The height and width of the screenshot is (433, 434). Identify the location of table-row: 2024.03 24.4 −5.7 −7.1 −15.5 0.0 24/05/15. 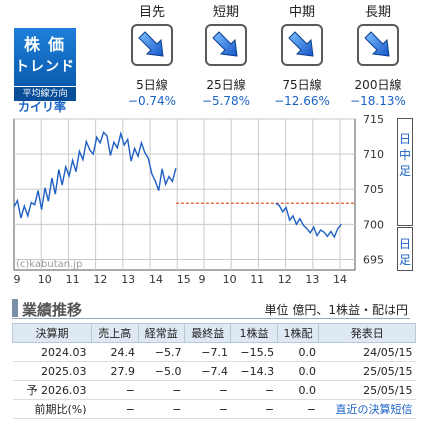
(214, 352).